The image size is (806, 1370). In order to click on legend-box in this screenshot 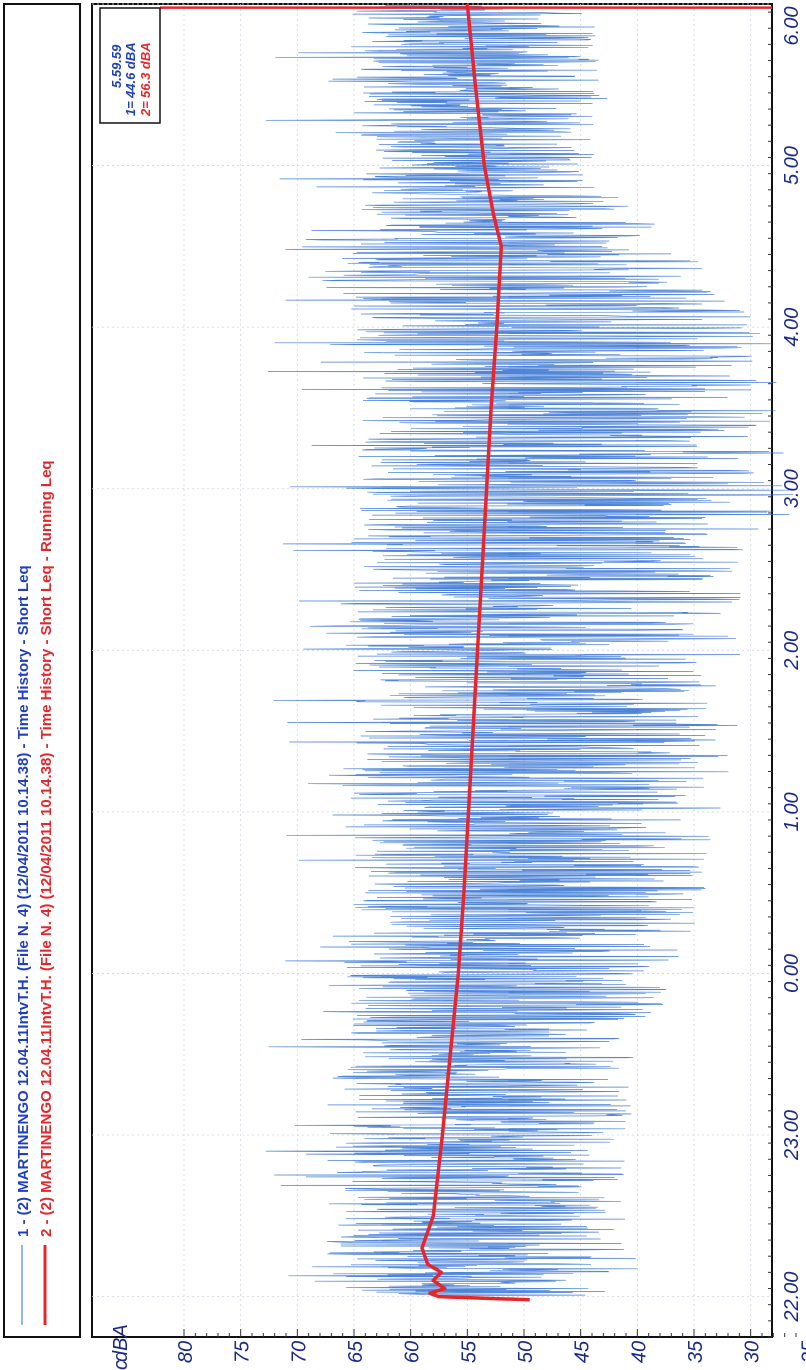, I will do `click(42, 670)`.